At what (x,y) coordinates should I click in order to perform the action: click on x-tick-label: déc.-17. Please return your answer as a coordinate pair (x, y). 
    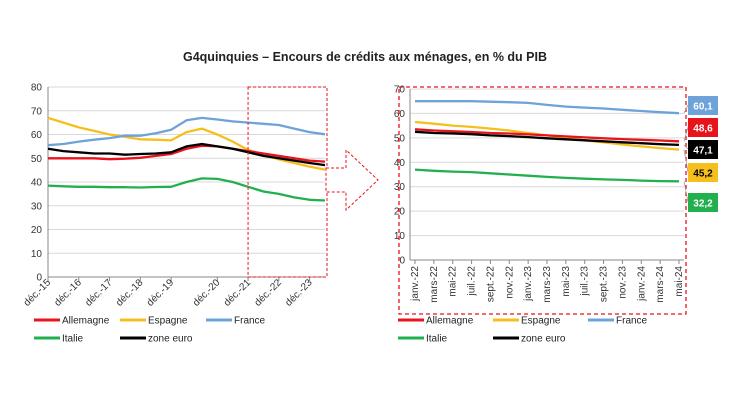
    Looking at the image, I should click on (99, 293).